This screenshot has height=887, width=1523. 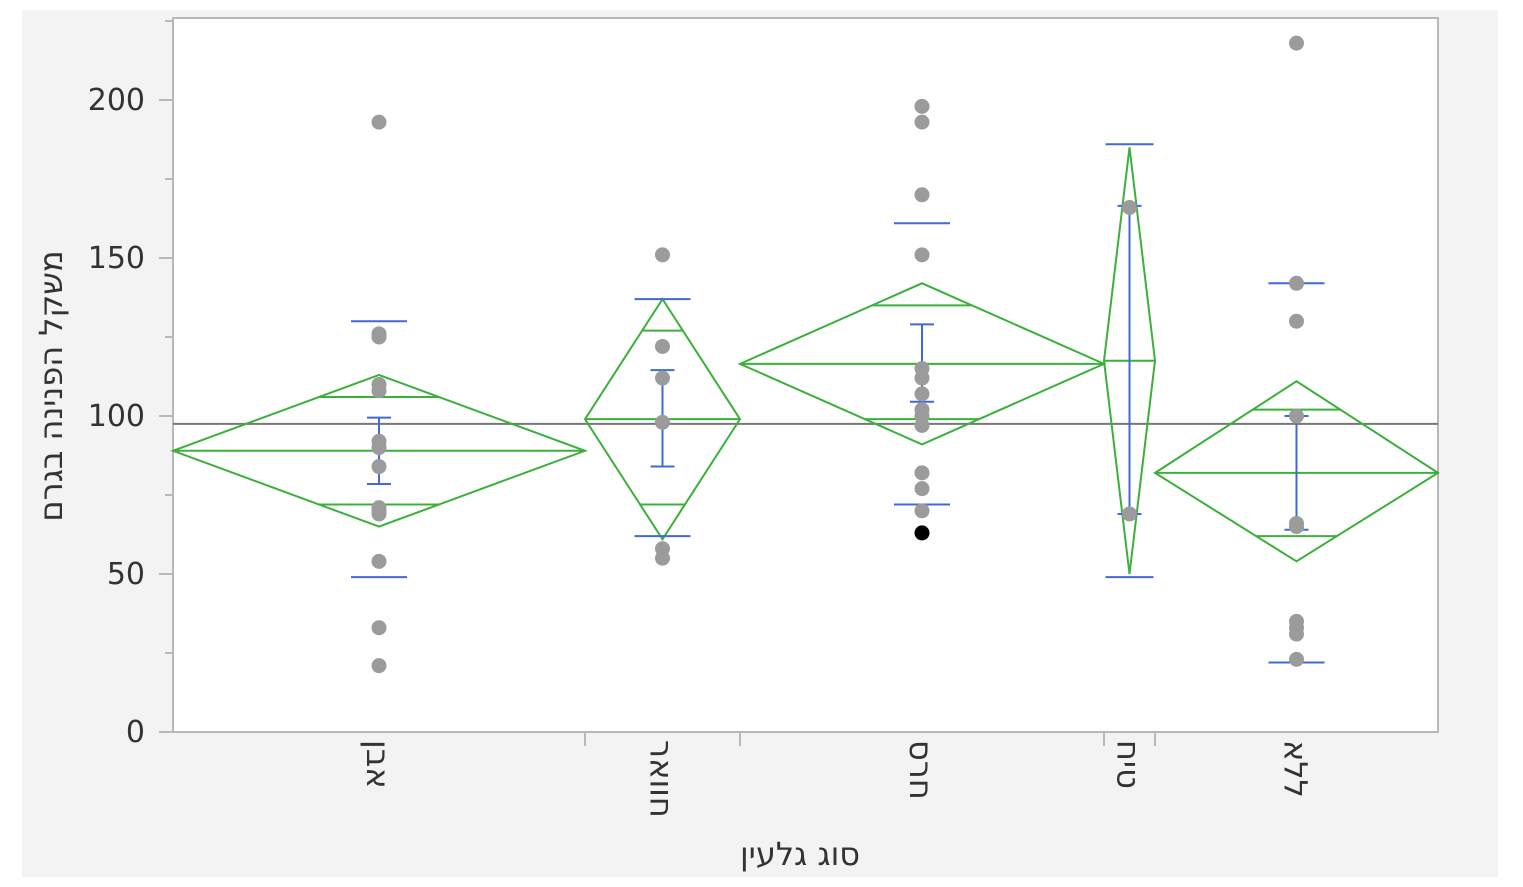 I want to click on y-tick-label: 50, so click(x=126, y=574).